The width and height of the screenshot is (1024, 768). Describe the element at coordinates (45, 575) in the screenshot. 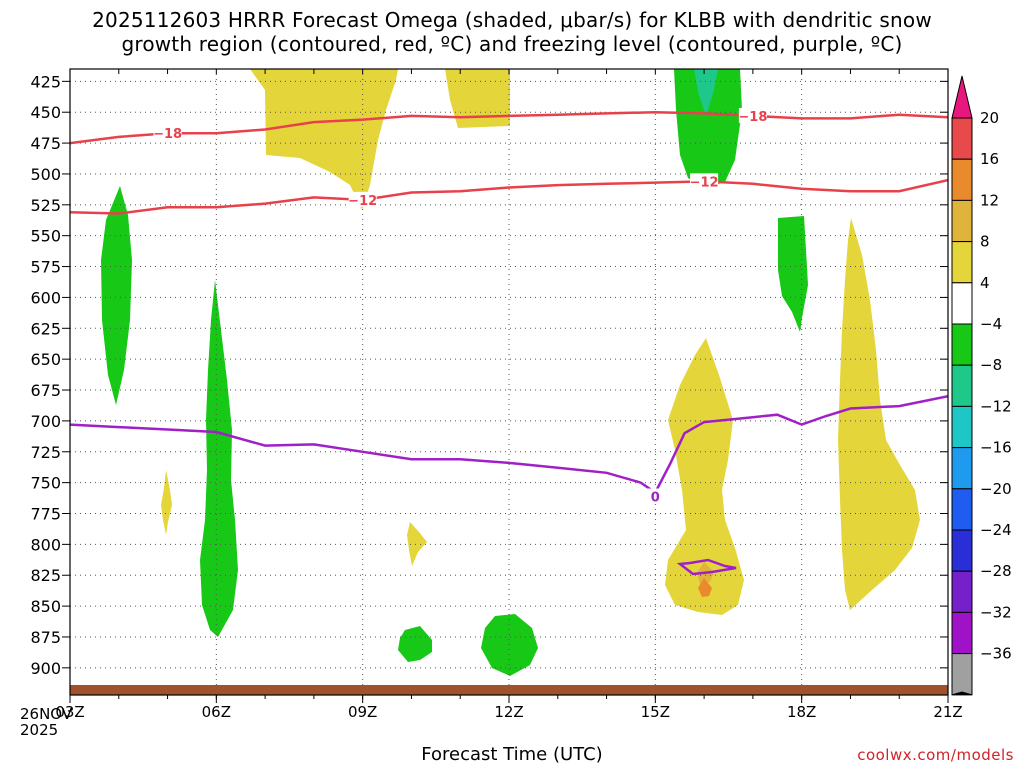

I see `y-tick-label: 825` at that location.